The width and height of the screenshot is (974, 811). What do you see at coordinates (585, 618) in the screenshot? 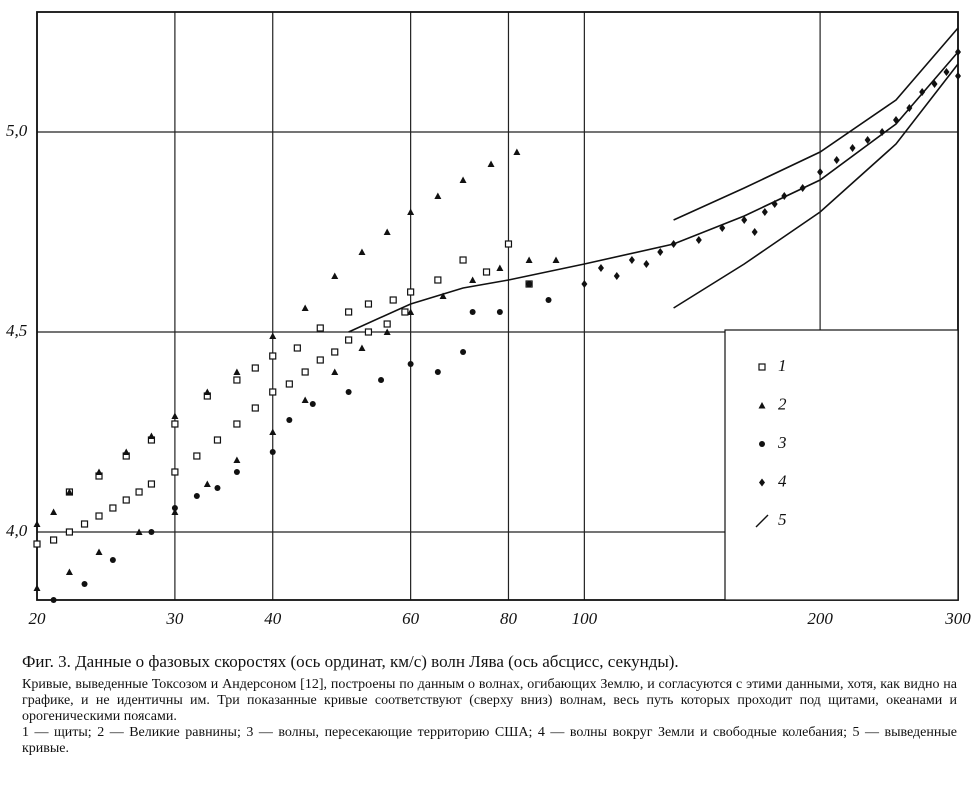
I see `x-tick-label: 100` at bounding box center [585, 618].